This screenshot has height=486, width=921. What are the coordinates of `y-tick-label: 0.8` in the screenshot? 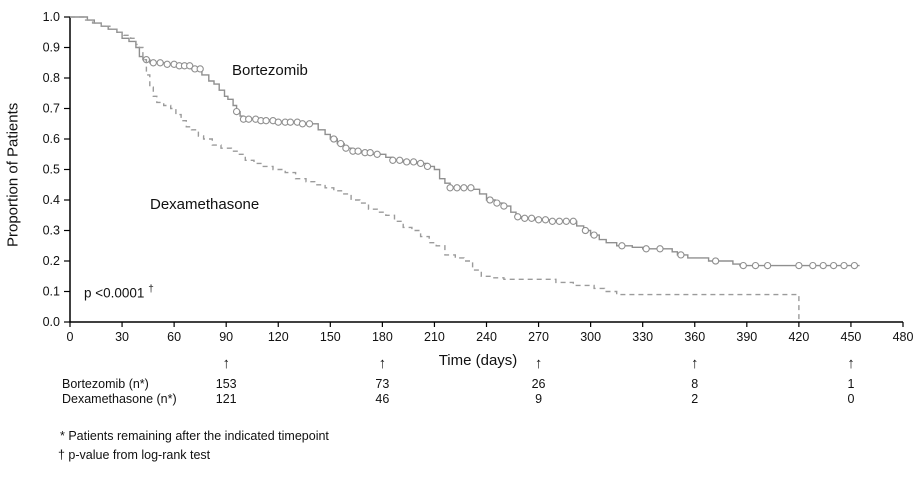 It's located at (51, 78).